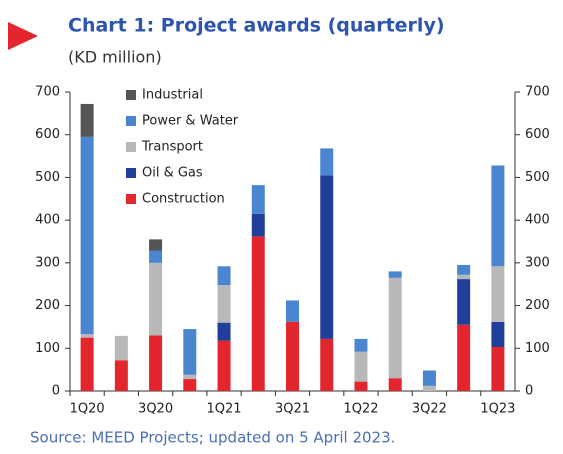  I want to click on chart-title: Chart 1: Project awards (quarterly), so click(256, 26).